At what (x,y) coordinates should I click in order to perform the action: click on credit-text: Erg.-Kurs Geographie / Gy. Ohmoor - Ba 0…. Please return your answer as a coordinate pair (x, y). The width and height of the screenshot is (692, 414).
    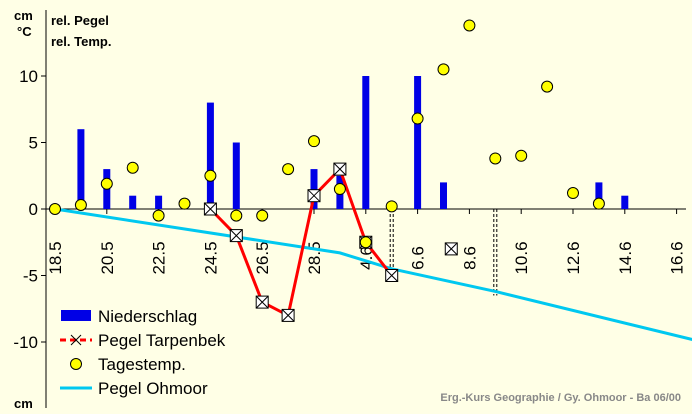
    Looking at the image, I should click on (560, 398).